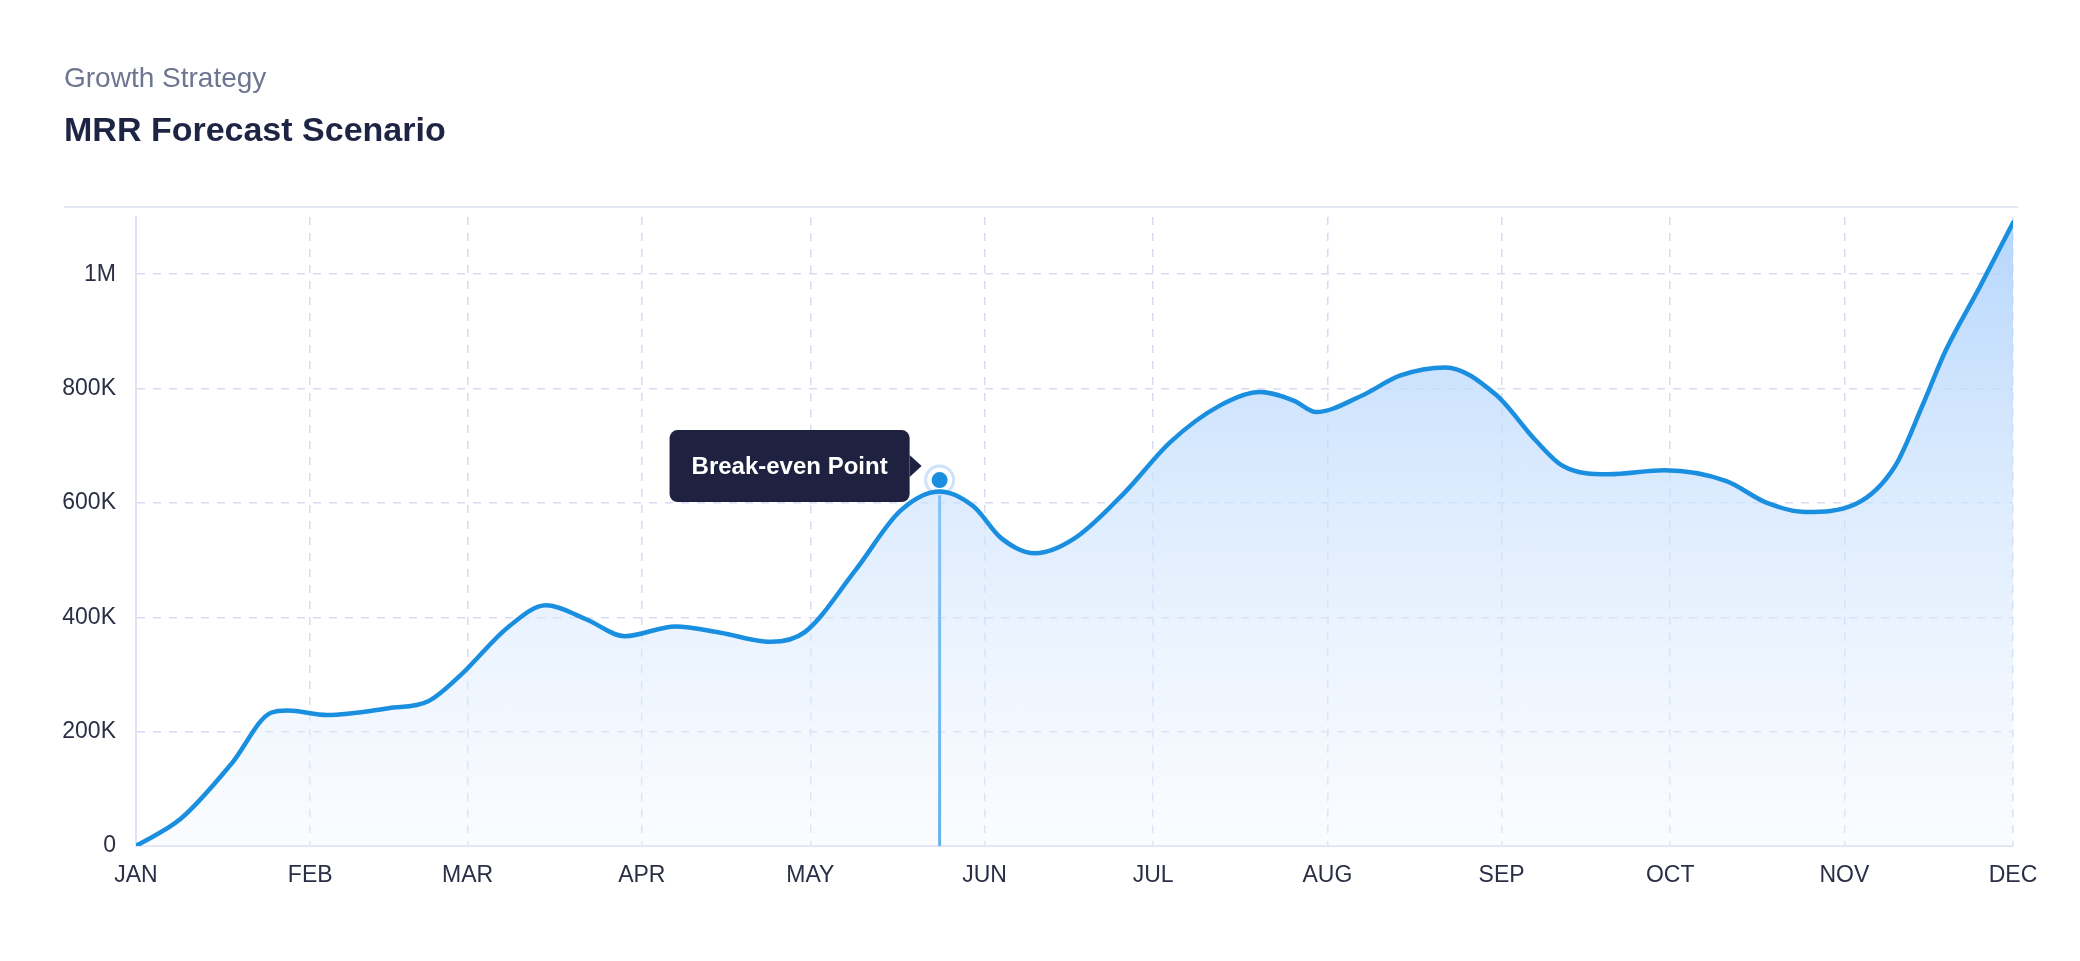 The height and width of the screenshot is (961, 2080). What do you see at coordinates (109, 844) in the screenshot?
I see `y-tick-label: 0` at bounding box center [109, 844].